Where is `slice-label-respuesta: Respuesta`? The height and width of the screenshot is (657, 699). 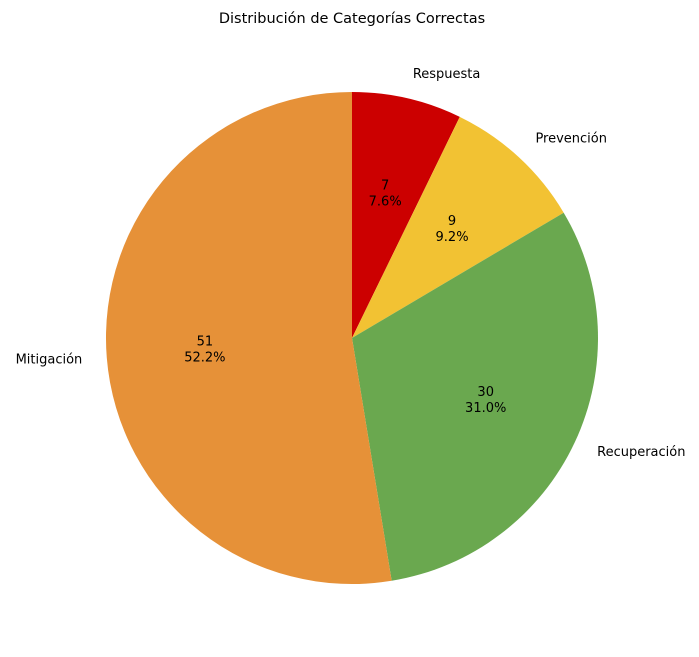 slice-label-respuesta: Respuesta is located at coordinates (447, 74).